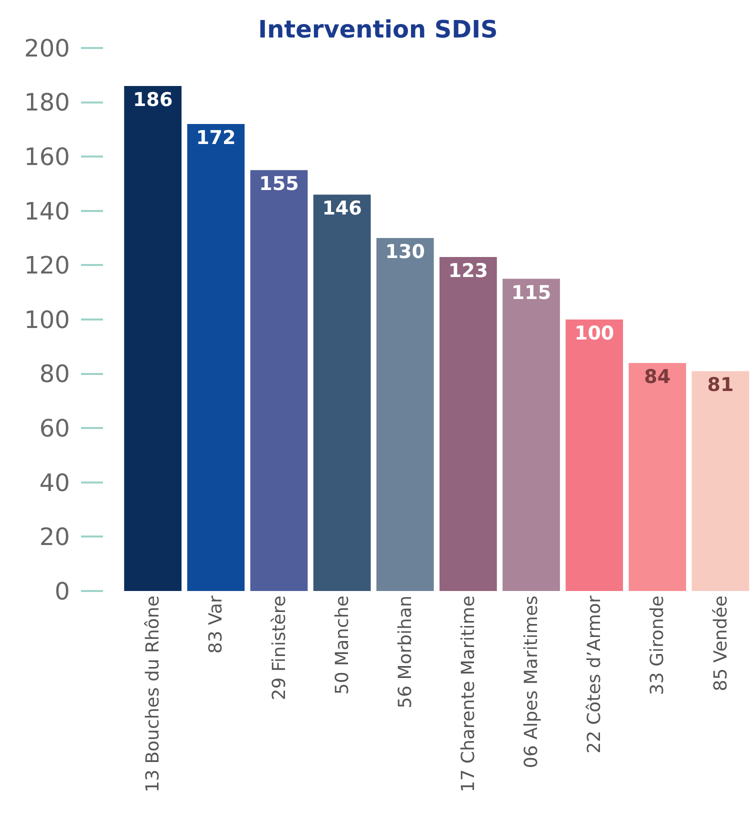 Image resolution: width=756 pixels, height=831 pixels. I want to click on x-tick-label: 17 Charente Maritime, so click(469, 694).